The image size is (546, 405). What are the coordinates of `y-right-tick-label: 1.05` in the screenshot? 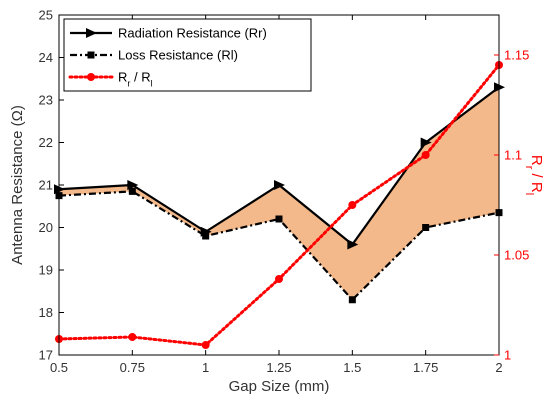 It's located at (516, 255).